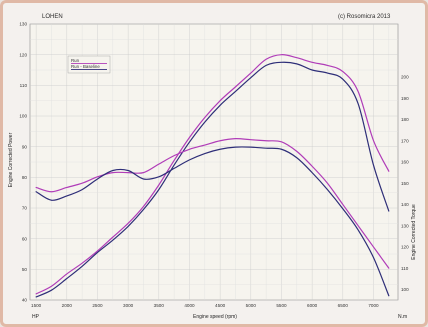 The height and width of the screenshot is (327, 428). What do you see at coordinates (75, 60) in the screenshot?
I see `legend-entry-label: Run` at bounding box center [75, 60].